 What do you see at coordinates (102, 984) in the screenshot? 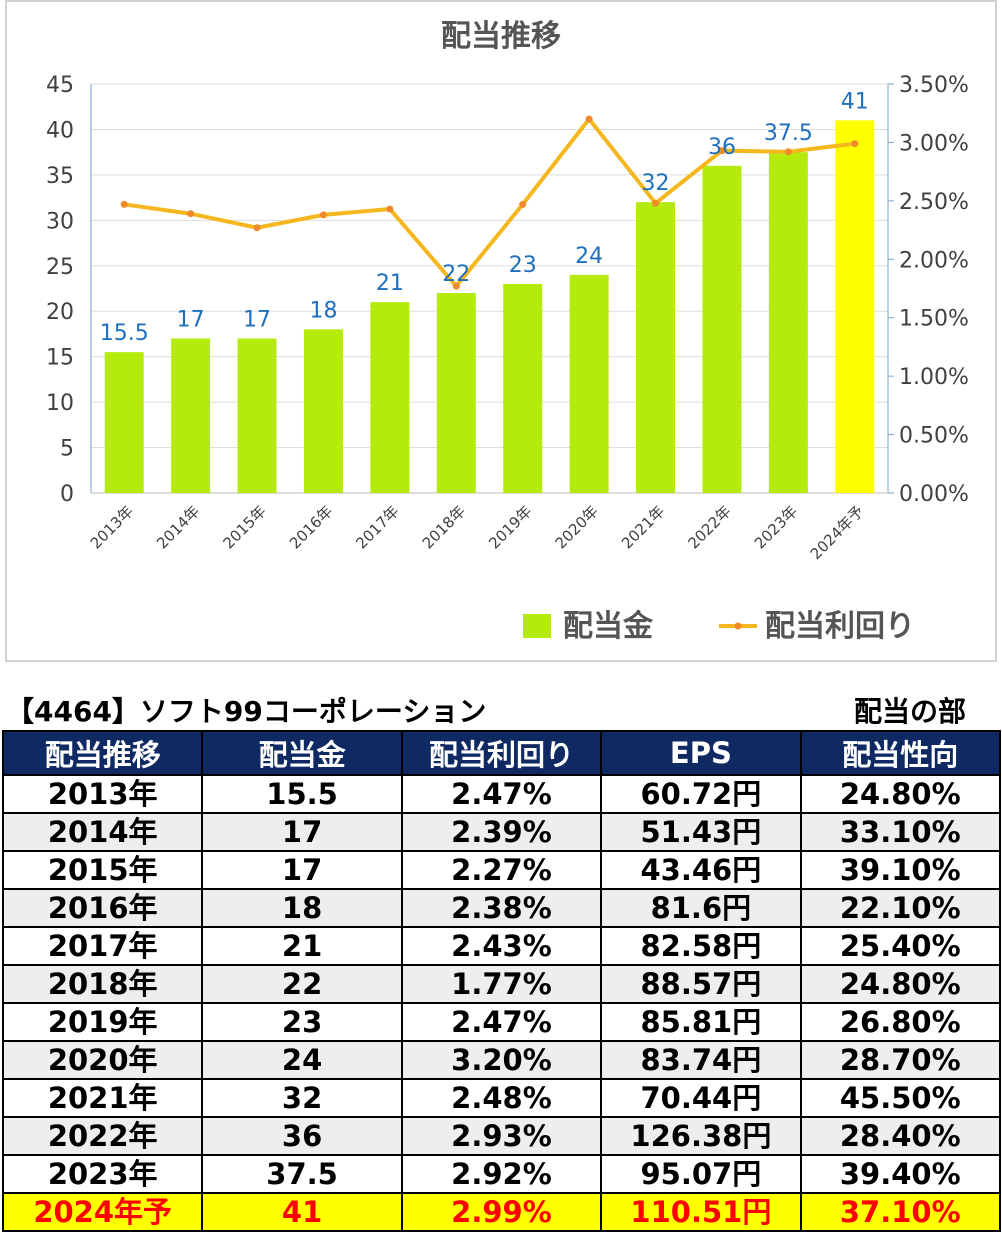
I see `cell-year: 2018年` at bounding box center [102, 984].